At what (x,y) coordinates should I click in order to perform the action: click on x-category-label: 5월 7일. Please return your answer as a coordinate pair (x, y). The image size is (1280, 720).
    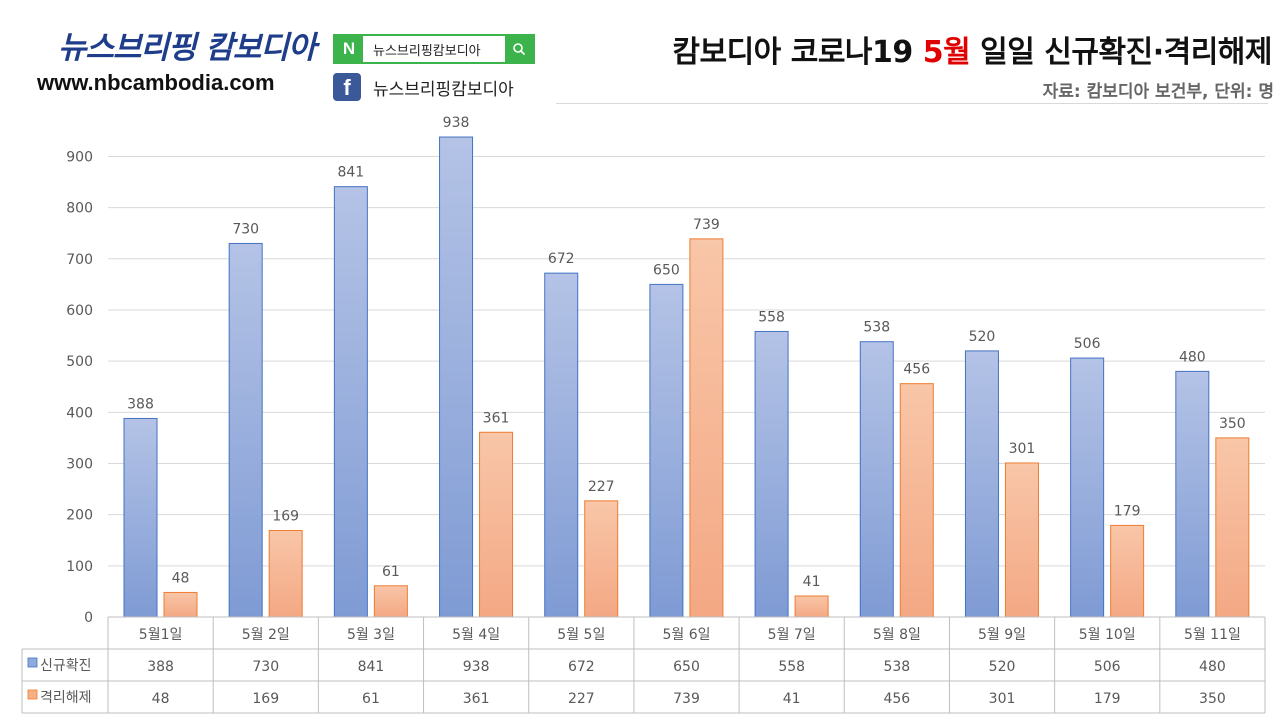
    Looking at the image, I should click on (792, 635).